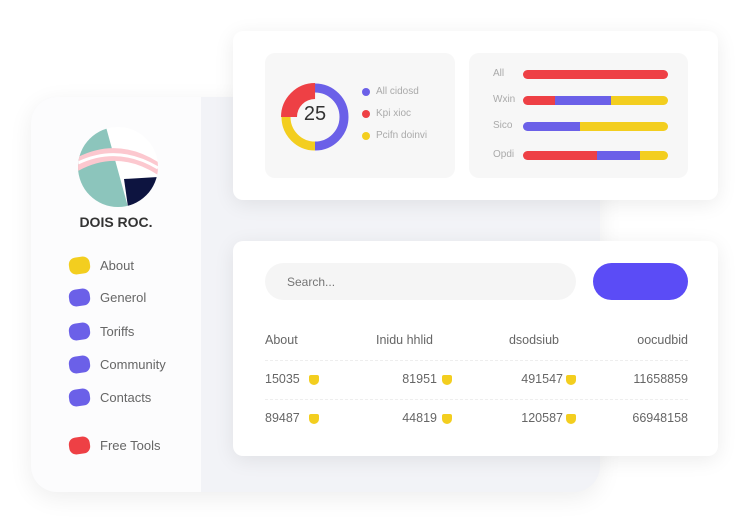 Image resolution: width=749 pixels, height=523 pixels. Describe the element at coordinates (504, 154) in the screenshot. I see `bar-label: Opdi` at that location.